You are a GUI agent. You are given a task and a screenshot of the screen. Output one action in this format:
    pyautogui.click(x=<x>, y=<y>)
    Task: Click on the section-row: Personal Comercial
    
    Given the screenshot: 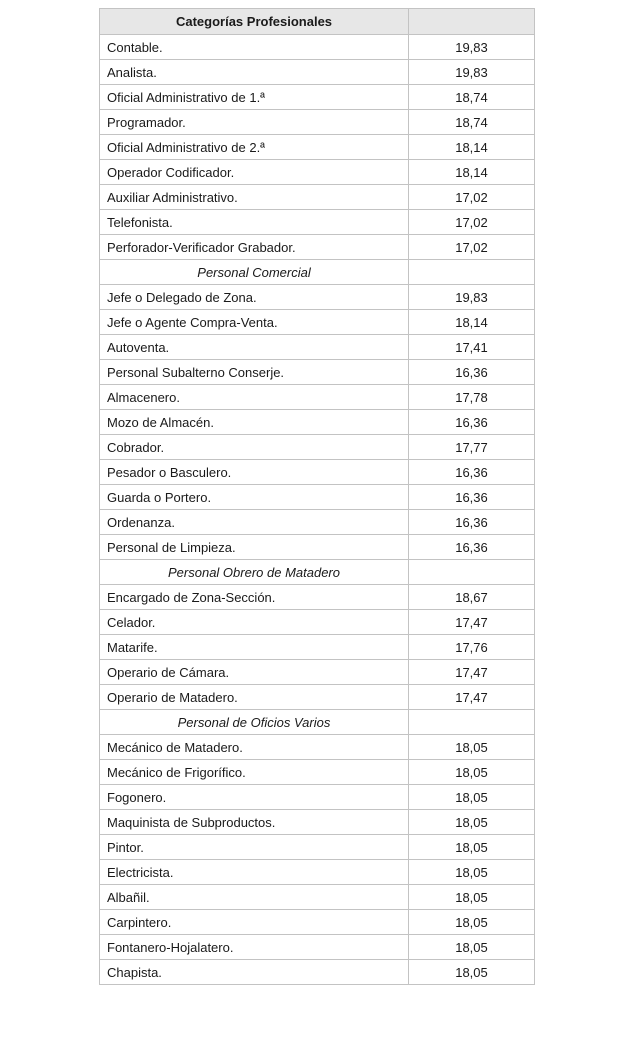 What is the action you would take?
    pyautogui.click(x=317, y=272)
    